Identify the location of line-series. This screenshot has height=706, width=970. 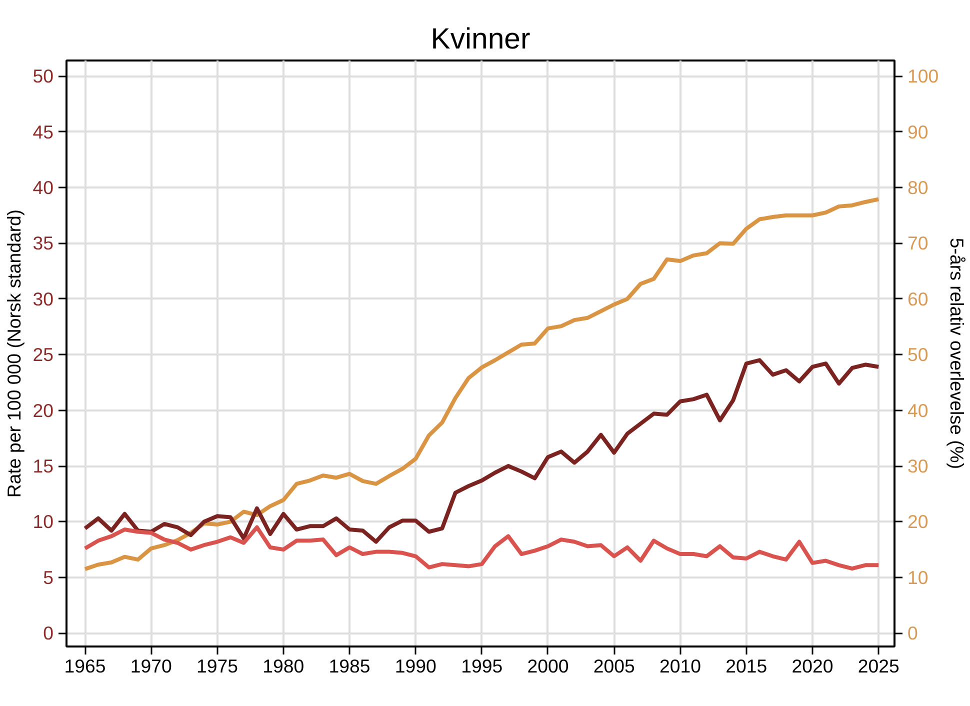
(482, 548).